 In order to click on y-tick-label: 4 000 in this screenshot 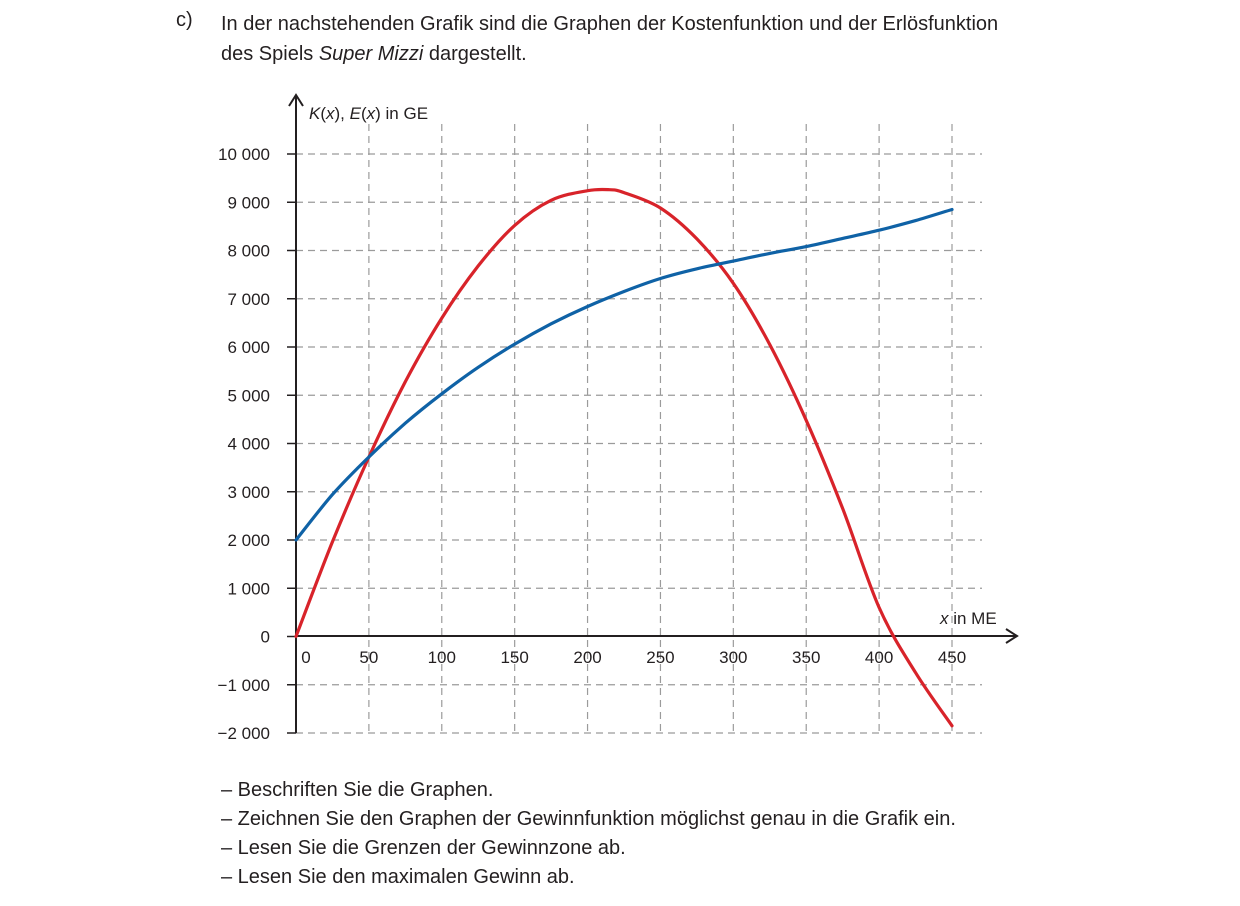, I will do `click(248, 444)`.